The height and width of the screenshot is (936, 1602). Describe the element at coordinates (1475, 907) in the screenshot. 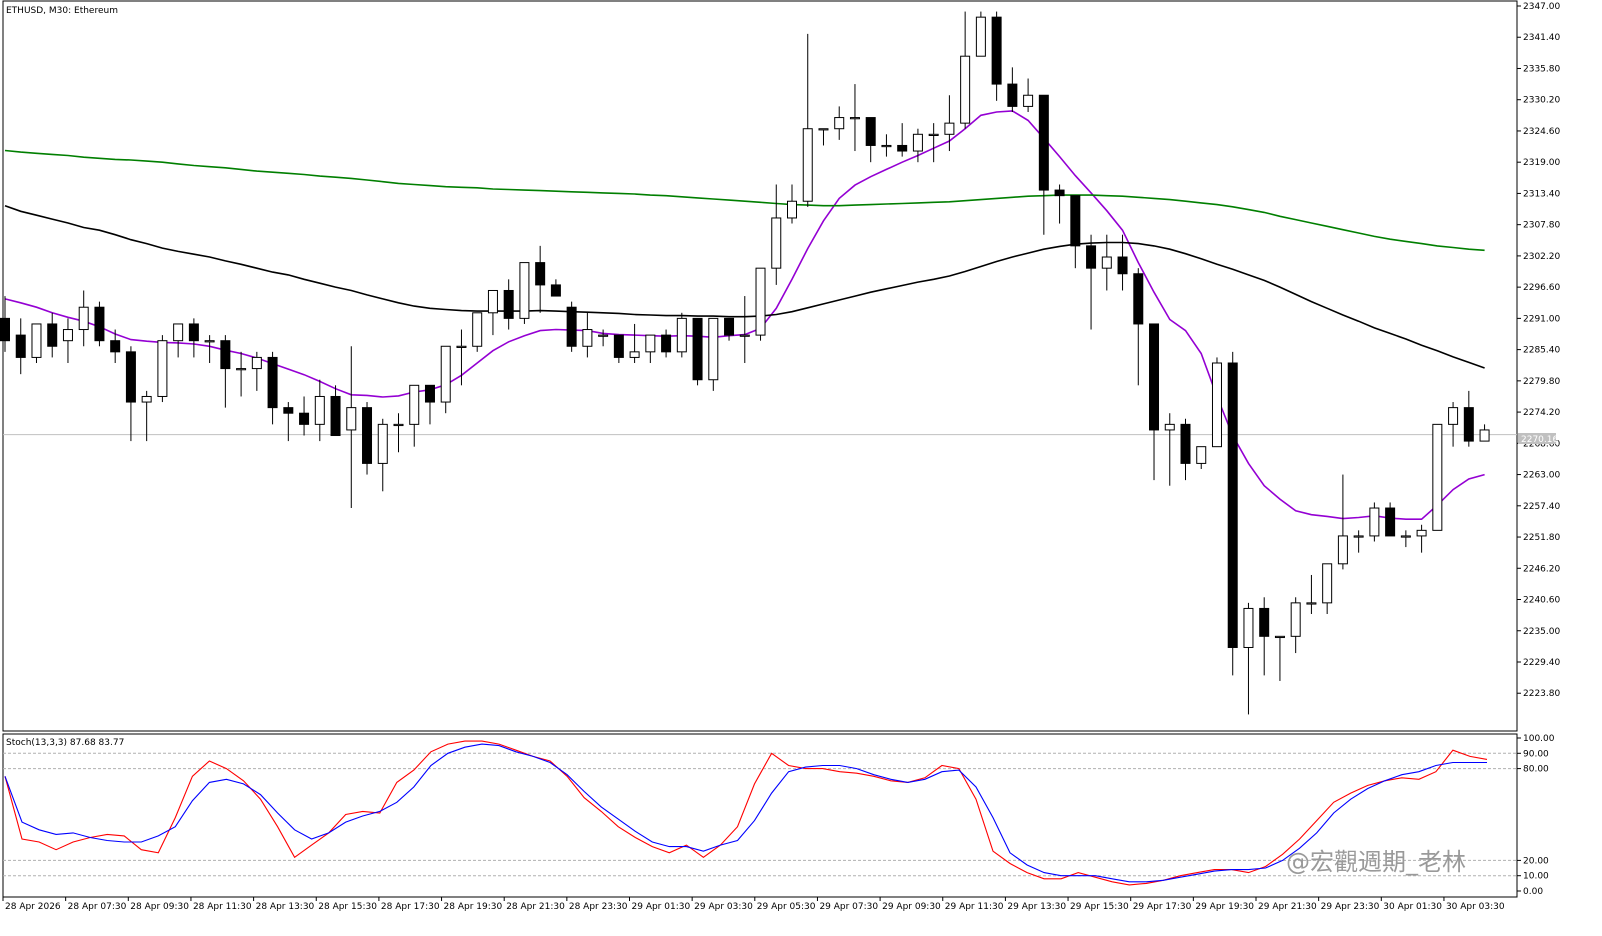

I see `time-tick-label: 30 Apr 03:30` at that location.